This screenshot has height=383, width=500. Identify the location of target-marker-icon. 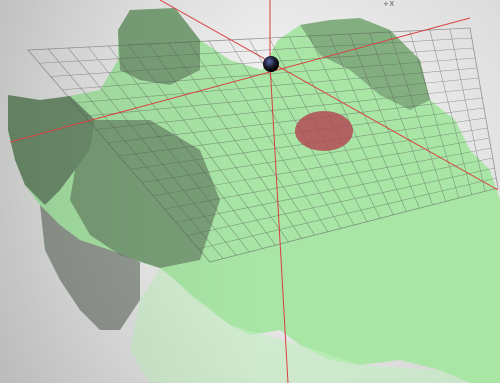
(324, 131).